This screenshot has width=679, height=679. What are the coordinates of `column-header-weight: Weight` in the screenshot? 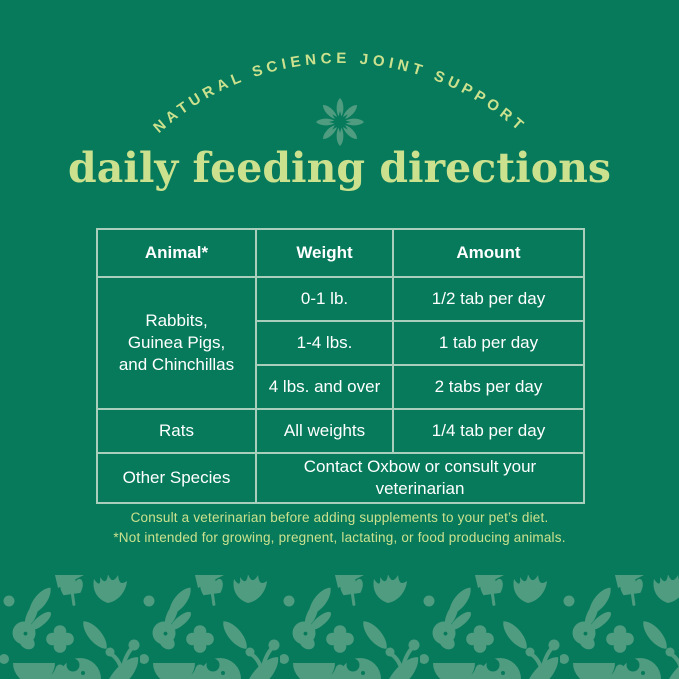 It's located at (324, 253).